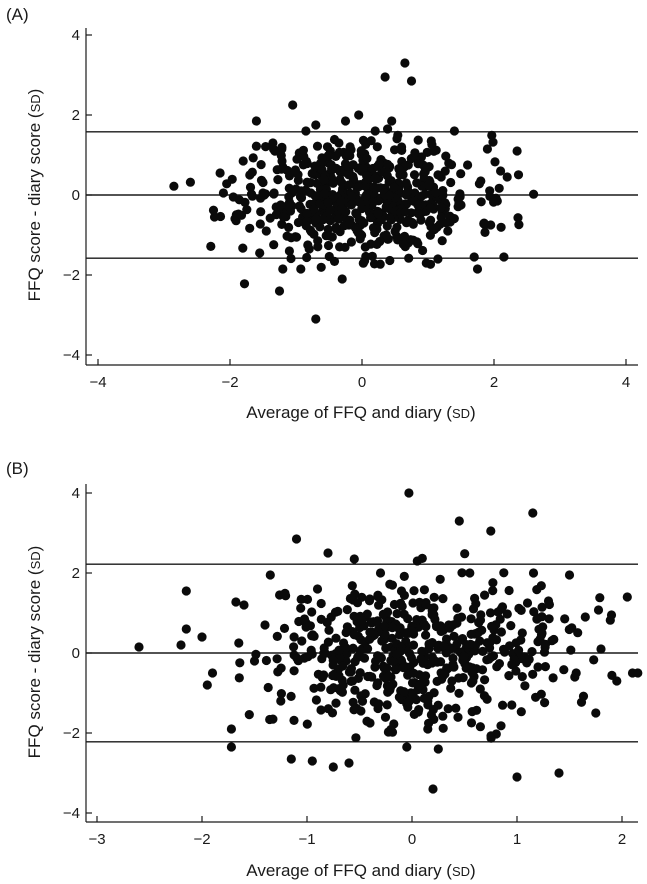 This screenshot has height=884, width=647. I want to click on panel-b-y-tick-label: 4, so click(76, 493).